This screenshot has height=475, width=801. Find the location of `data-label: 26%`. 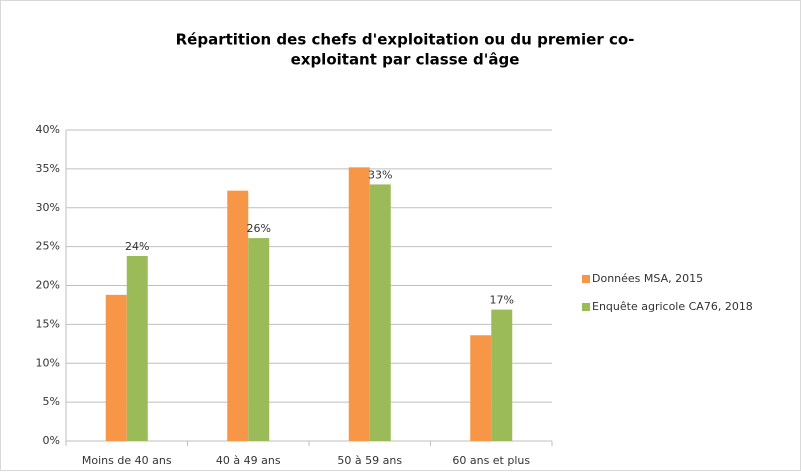

data-label: 26% is located at coordinates (259, 228).